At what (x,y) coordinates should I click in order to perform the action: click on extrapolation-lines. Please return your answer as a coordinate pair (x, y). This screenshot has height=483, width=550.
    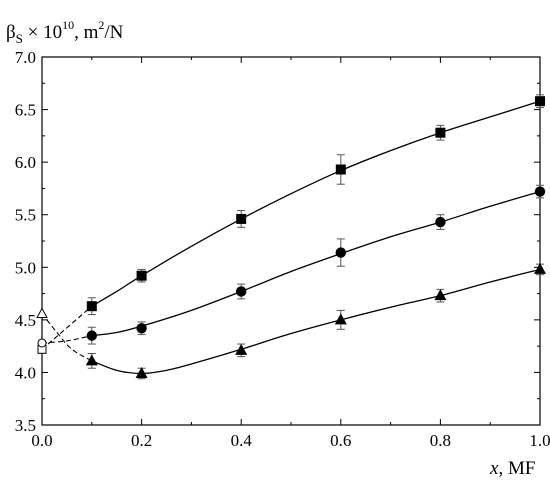
    Looking at the image, I should click on (67, 333).